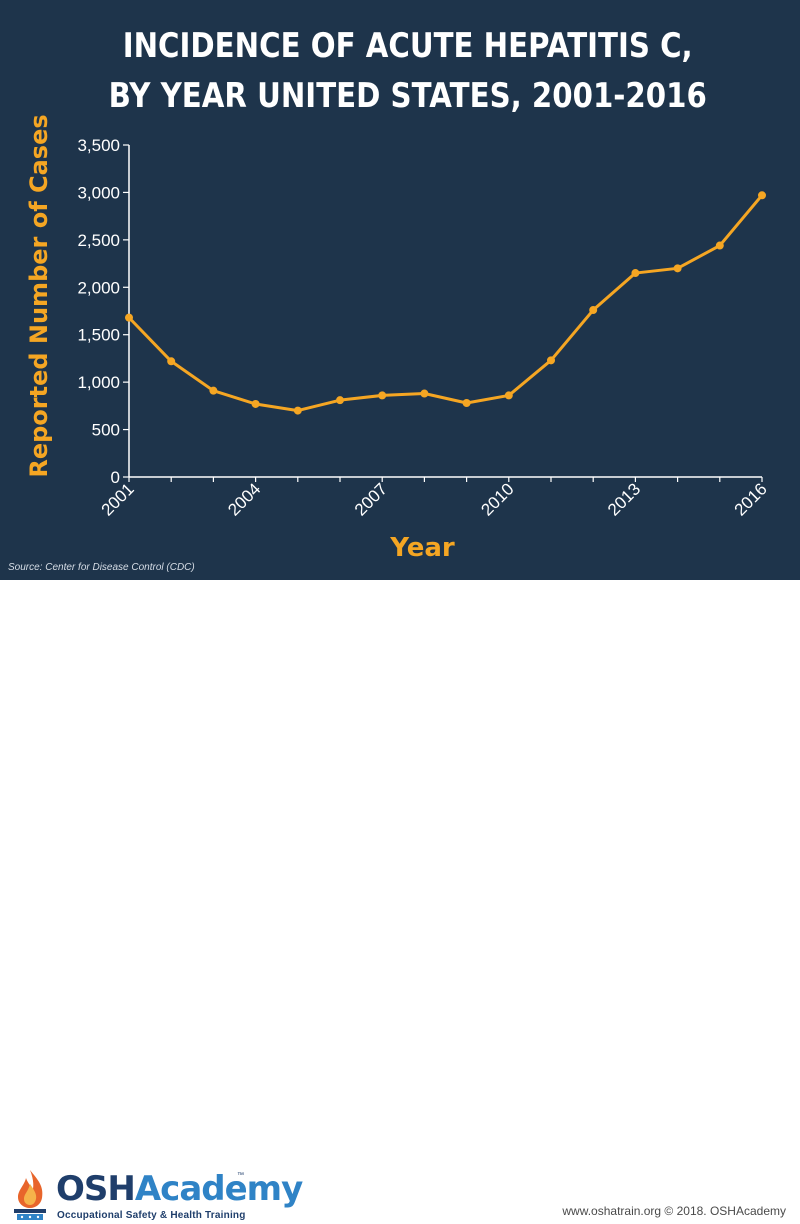  What do you see at coordinates (101, 567) in the screenshot?
I see `source-note: Source: Center for Disease Control (CDC)` at bounding box center [101, 567].